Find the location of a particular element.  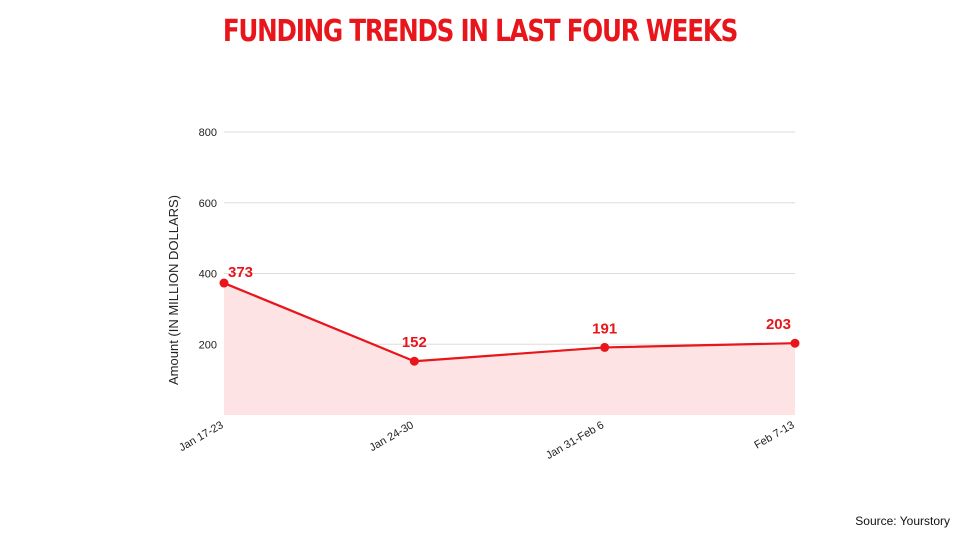

series-polyline is located at coordinates (509, 322).